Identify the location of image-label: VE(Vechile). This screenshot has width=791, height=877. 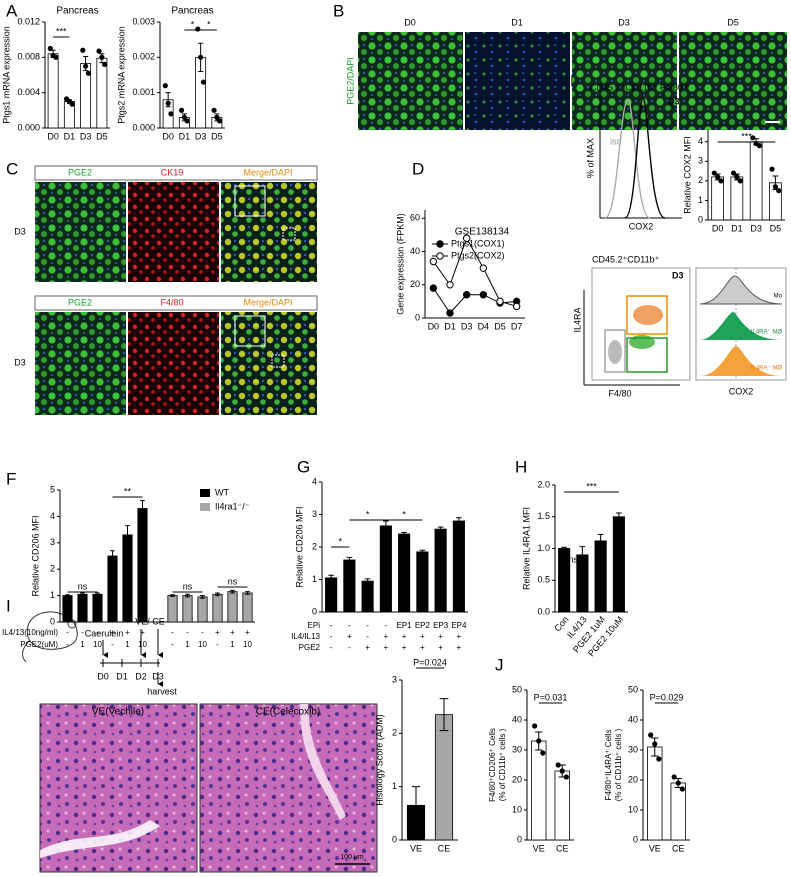
(118, 712).